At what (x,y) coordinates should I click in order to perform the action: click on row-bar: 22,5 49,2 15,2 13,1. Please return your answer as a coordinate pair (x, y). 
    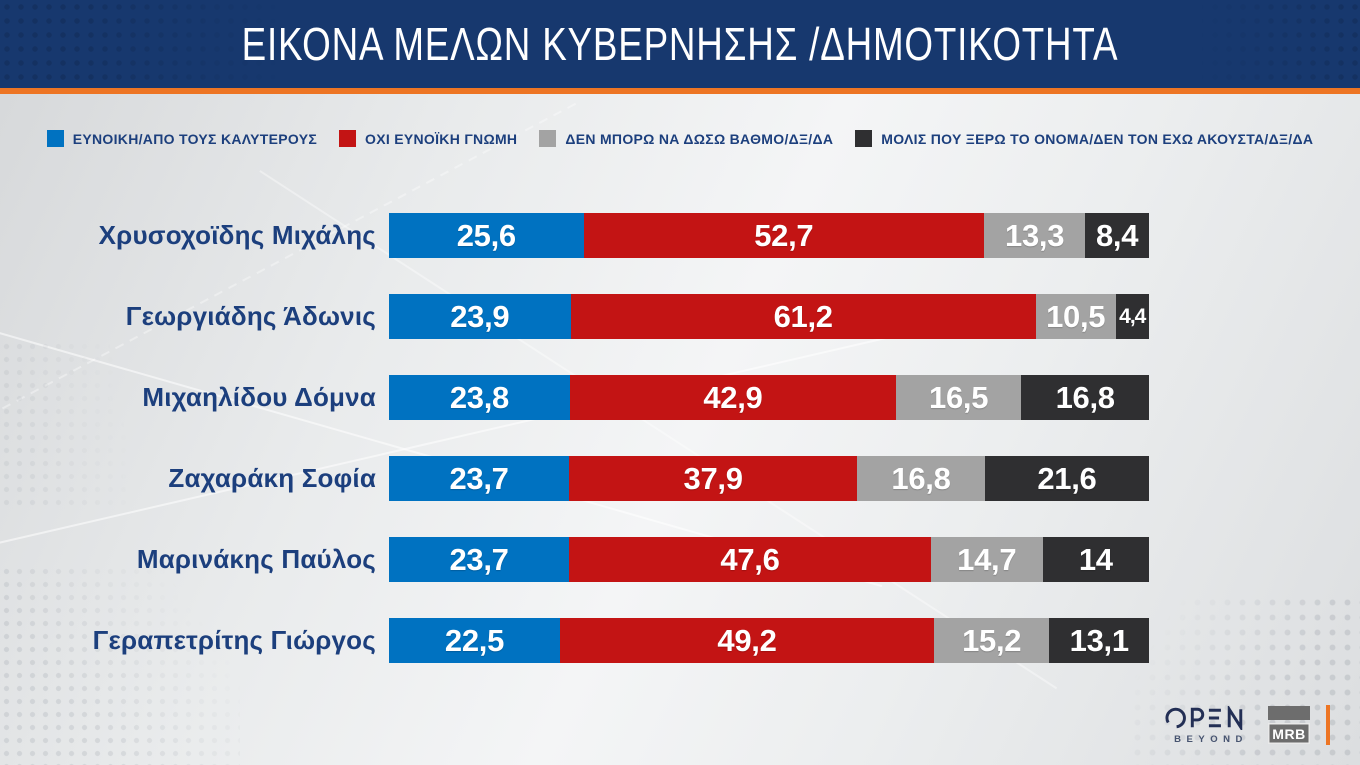
    Looking at the image, I should click on (769, 640).